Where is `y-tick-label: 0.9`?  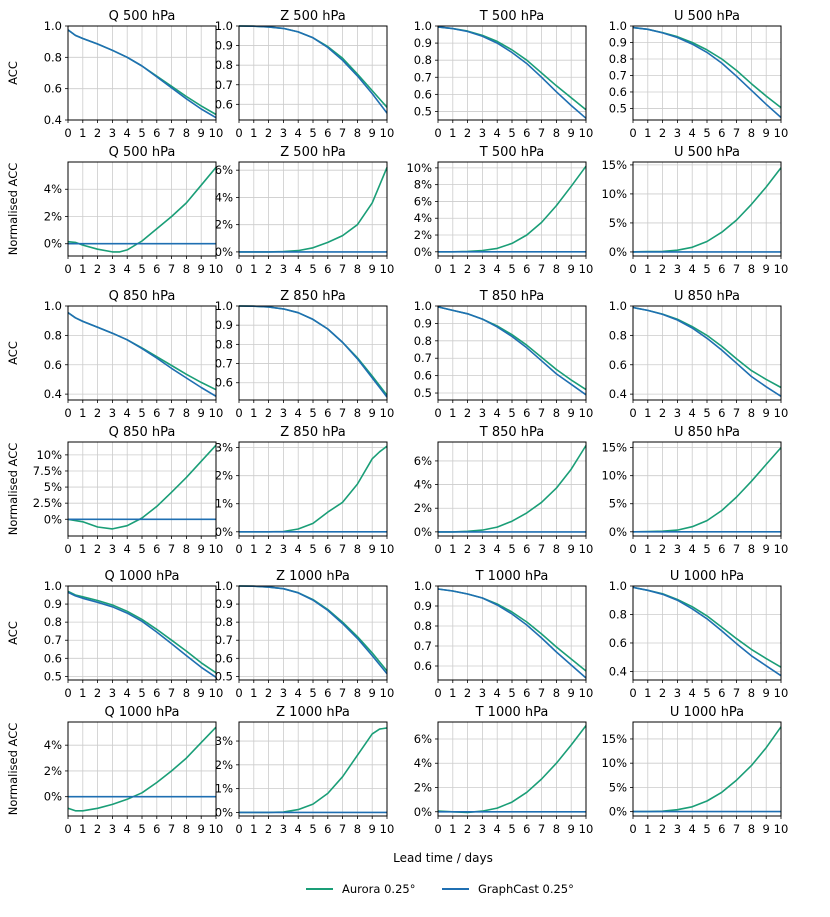 y-tick-label: 0.9 is located at coordinates (618, 42).